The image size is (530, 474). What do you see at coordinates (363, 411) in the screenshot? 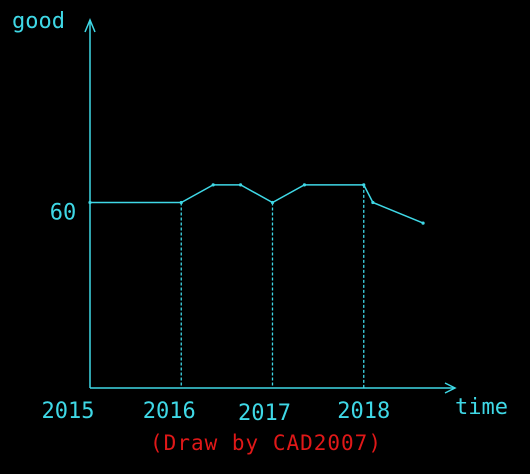
I see `x-tick-label-2018: 2018` at bounding box center [363, 411].